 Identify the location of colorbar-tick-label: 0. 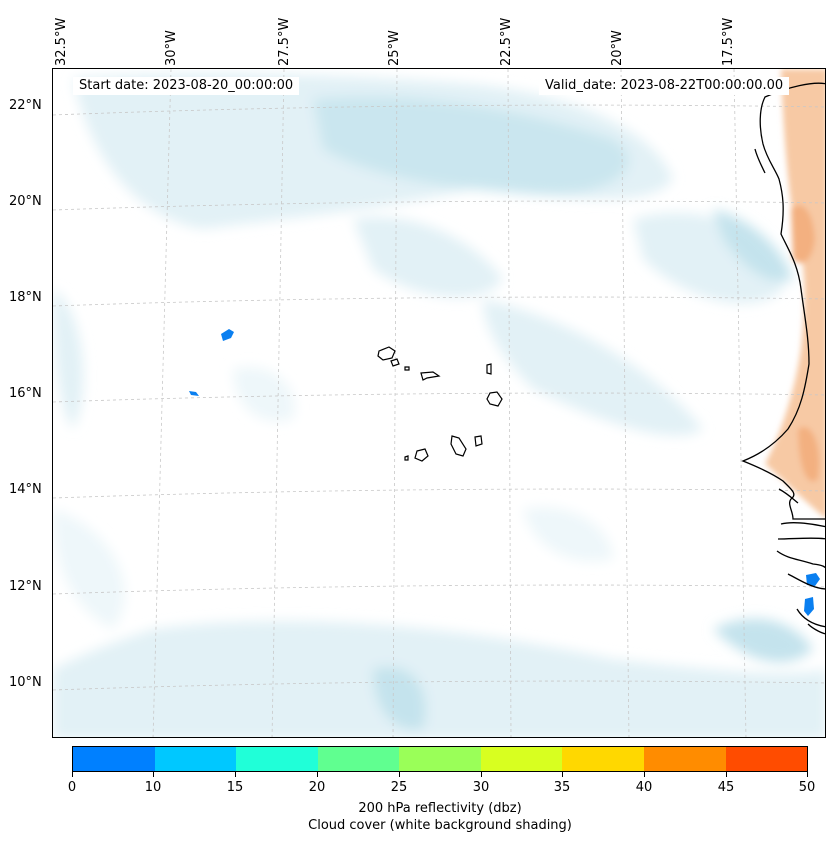
(72, 787).